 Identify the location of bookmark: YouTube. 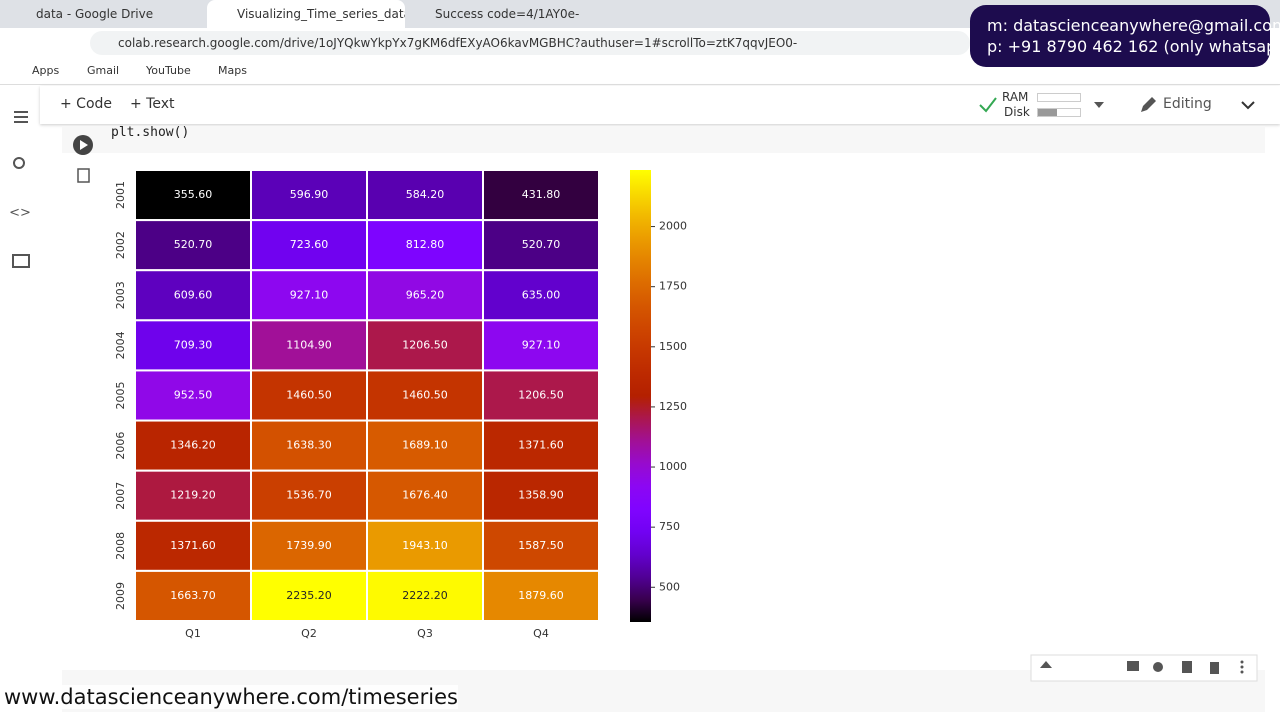
(168, 70).